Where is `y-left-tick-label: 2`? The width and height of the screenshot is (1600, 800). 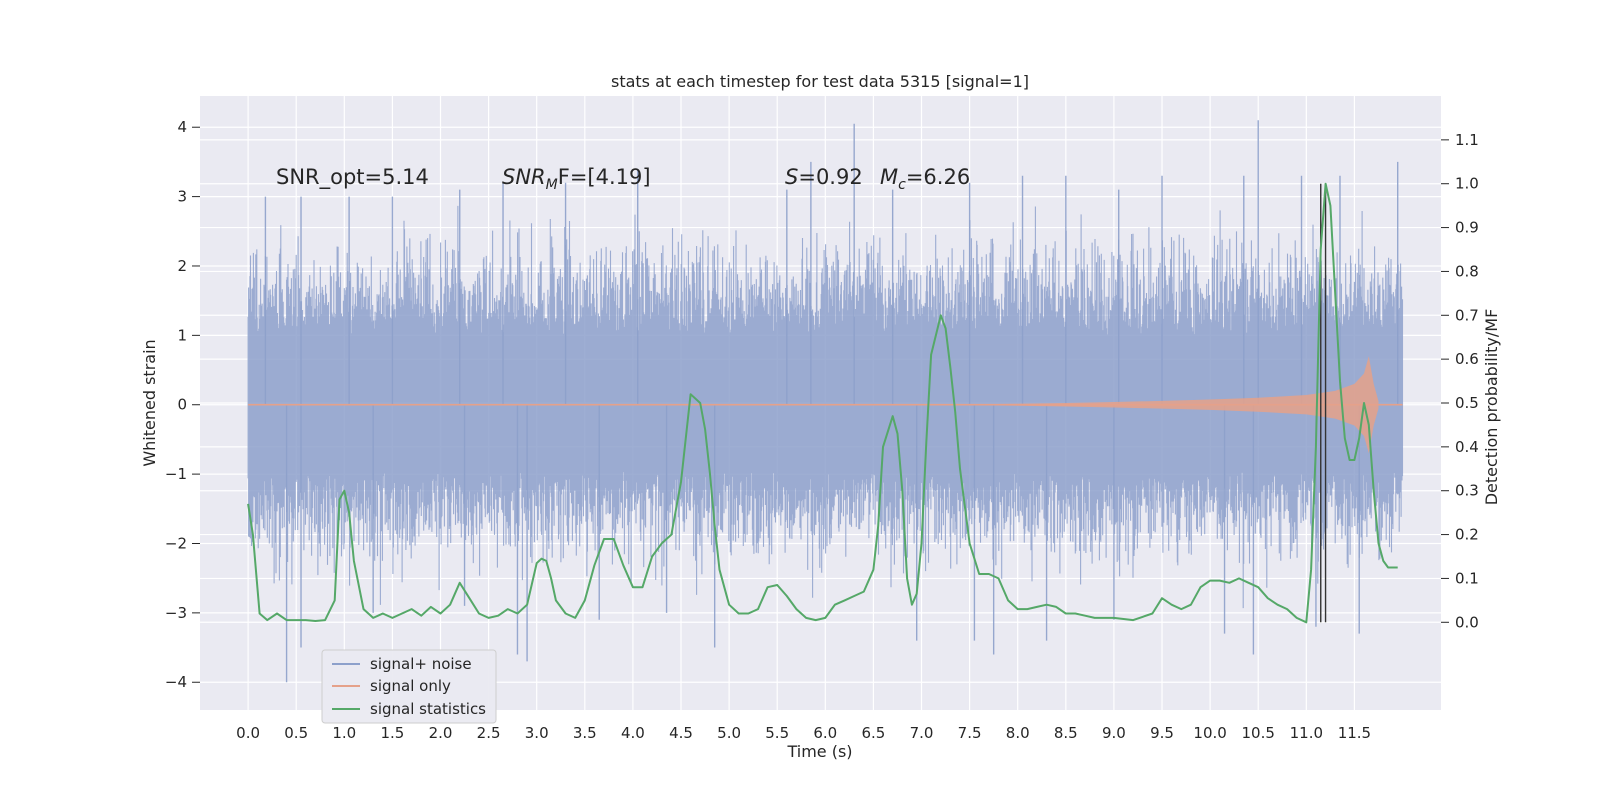
y-left-tick-label: 2 is located at coordinates (182, 266).